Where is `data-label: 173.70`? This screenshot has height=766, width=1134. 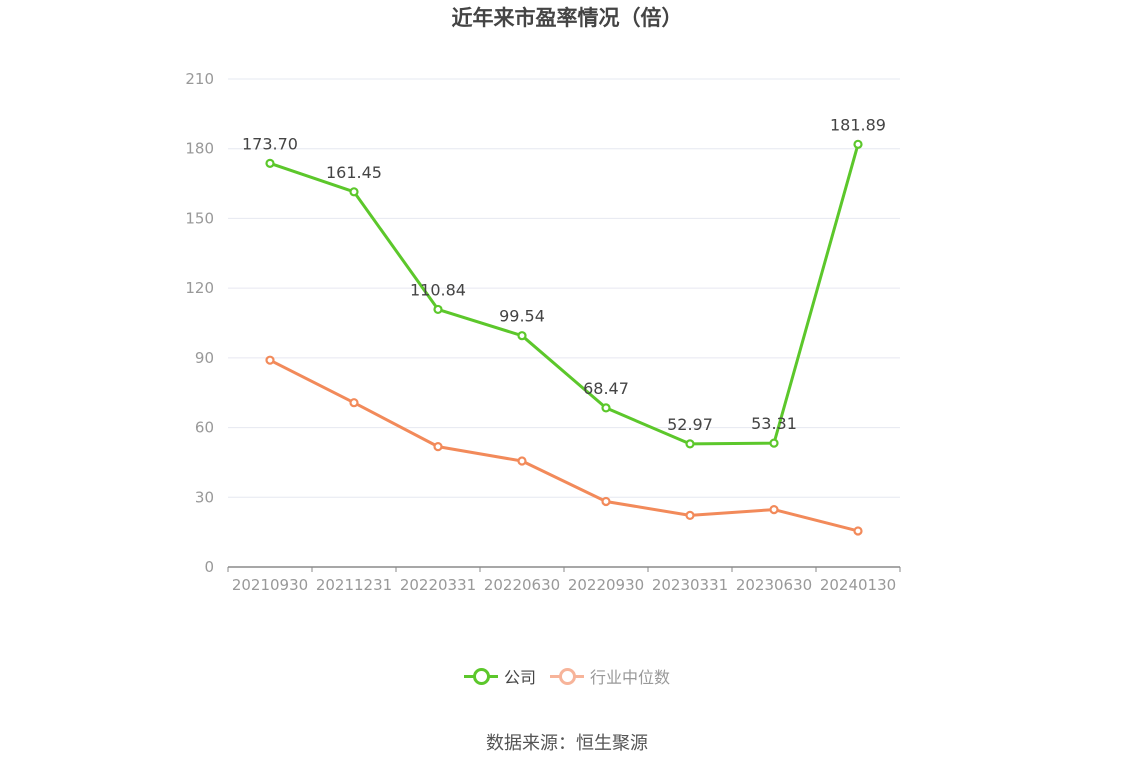
data-label: 173.70 is located at coordinates (270, 143).